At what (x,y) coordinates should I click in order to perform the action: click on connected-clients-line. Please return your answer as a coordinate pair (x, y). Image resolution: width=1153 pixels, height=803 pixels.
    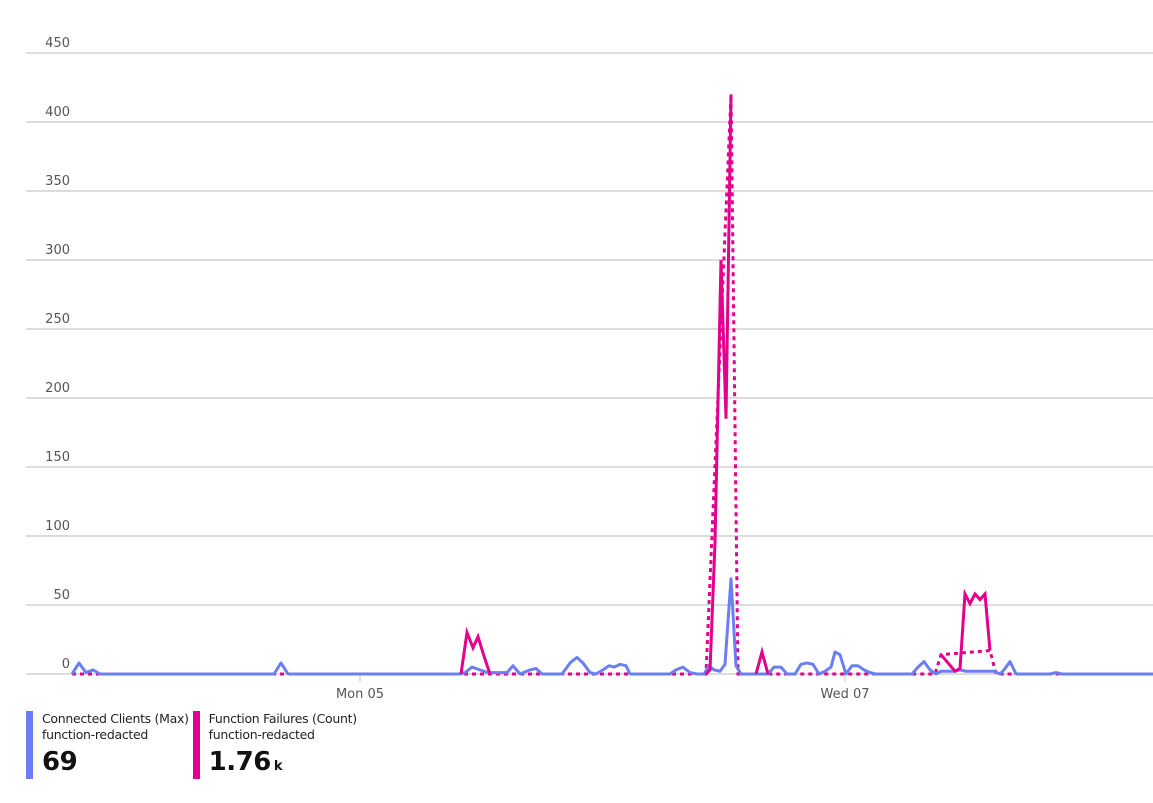
    Looking at the image, I should click on (611, 626).